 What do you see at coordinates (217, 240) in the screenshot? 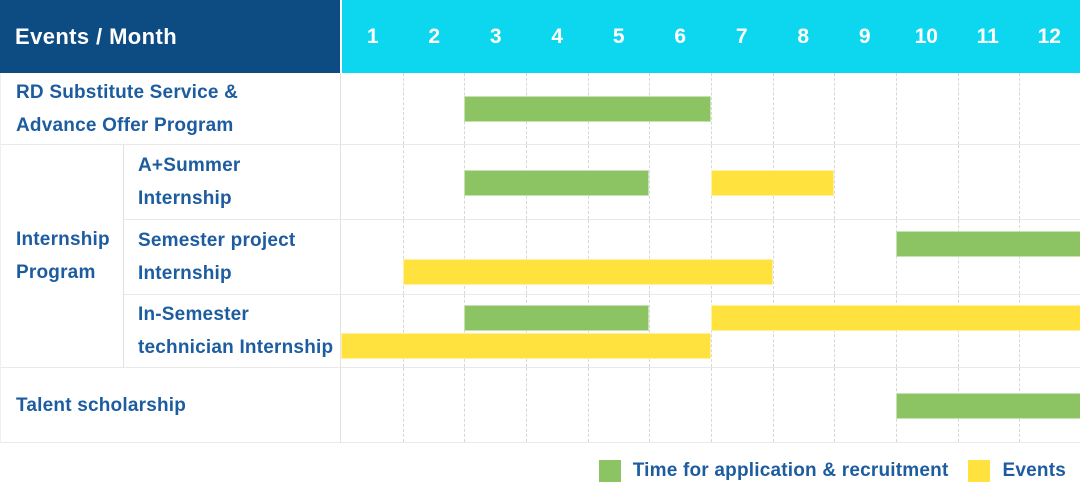
I see `row-label-line: Semester project` at bounding box center [217, 240].